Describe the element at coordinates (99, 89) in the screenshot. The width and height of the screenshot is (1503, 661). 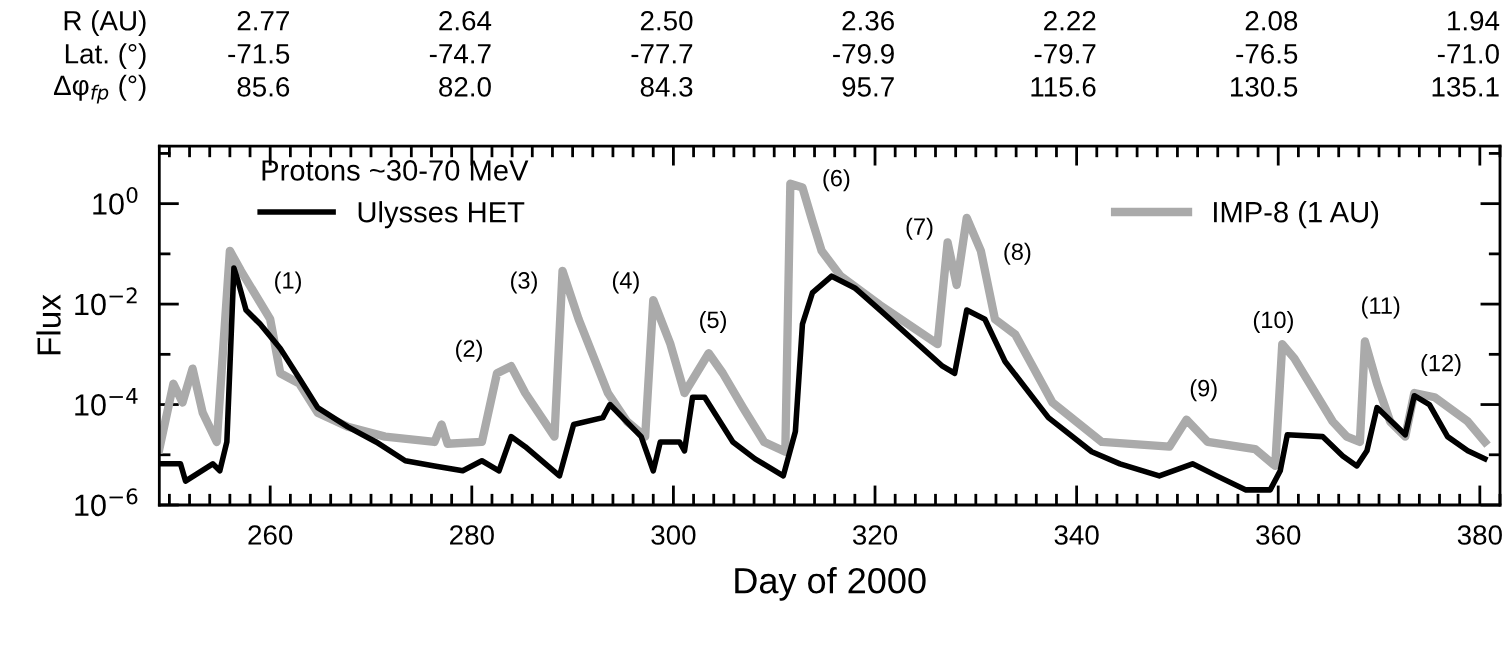
I see `text: Δφ$_{fp}$ (°)` at that location.